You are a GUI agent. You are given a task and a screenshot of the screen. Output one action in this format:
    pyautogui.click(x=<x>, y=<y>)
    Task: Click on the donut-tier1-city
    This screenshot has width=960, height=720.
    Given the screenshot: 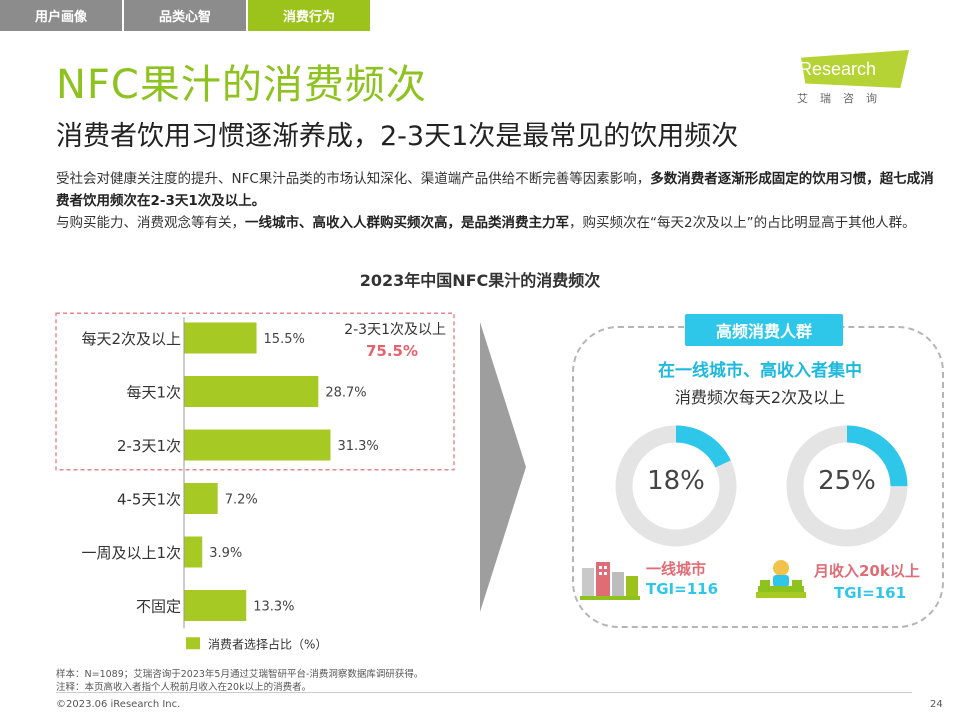 What is the action you would take?
    pyautogui.click(x=676, y=486)
    